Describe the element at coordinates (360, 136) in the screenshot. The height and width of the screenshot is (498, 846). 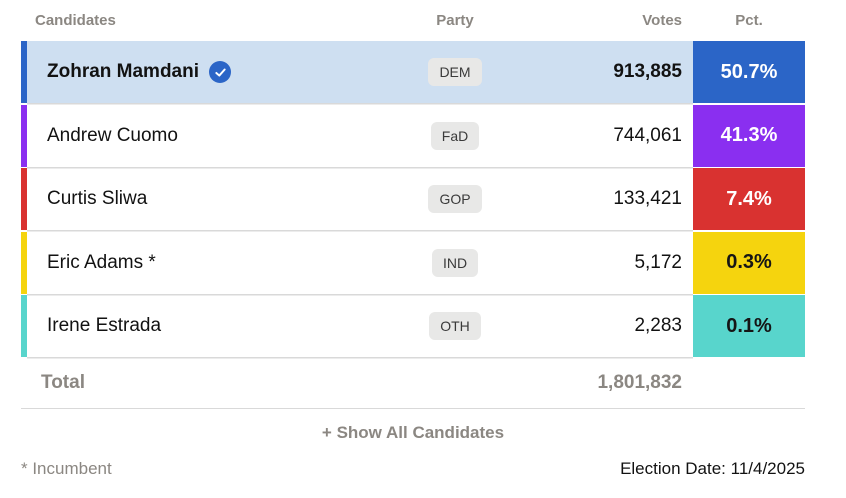
I see `row-main: Andrew Cuomo FaD 744,061` at that location.